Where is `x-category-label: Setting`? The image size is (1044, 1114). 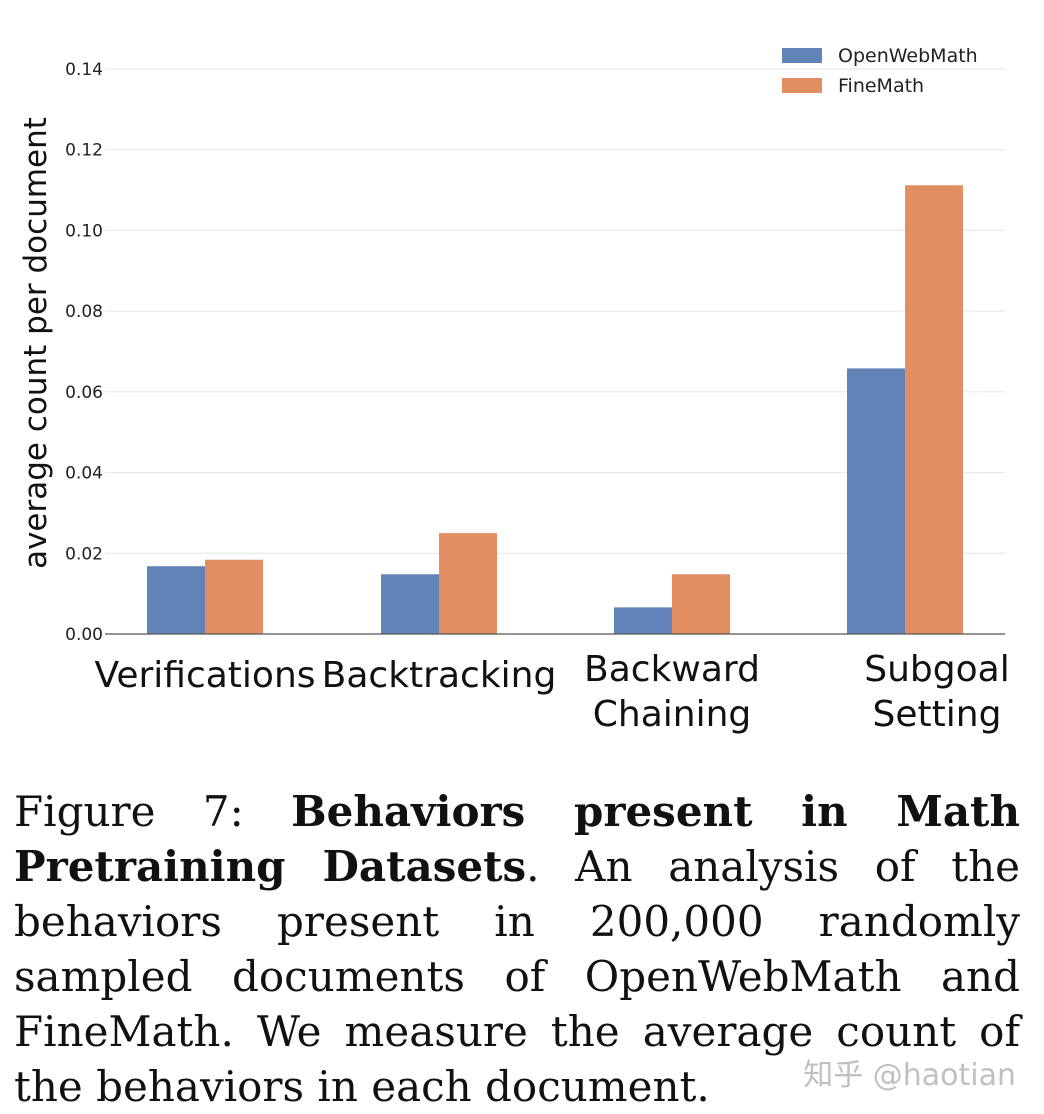
x-category-label: Setting is located at coordinates (937, 714).